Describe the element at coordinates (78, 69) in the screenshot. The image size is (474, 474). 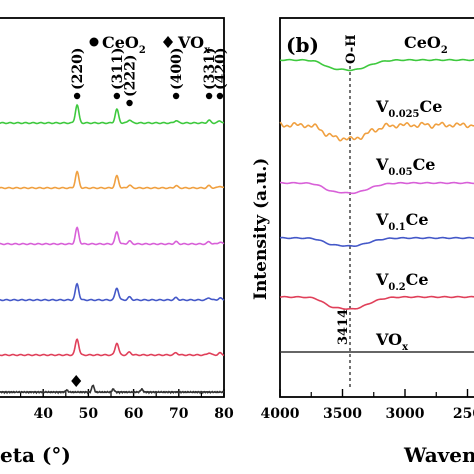
I see `peak-hkl-label: (220)` at that location.